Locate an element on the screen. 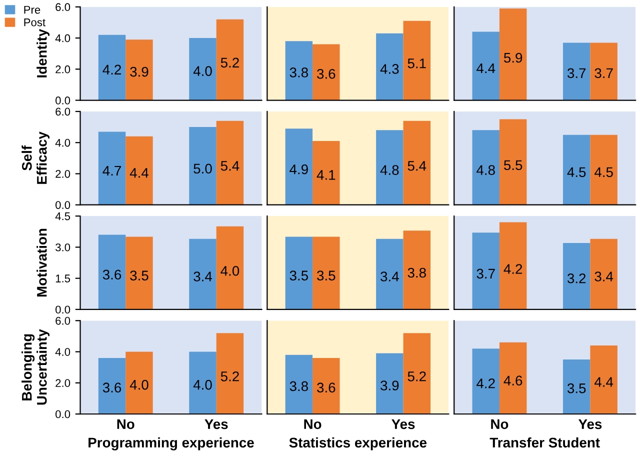  legend-label: Post is located at coordinates (35, 22).